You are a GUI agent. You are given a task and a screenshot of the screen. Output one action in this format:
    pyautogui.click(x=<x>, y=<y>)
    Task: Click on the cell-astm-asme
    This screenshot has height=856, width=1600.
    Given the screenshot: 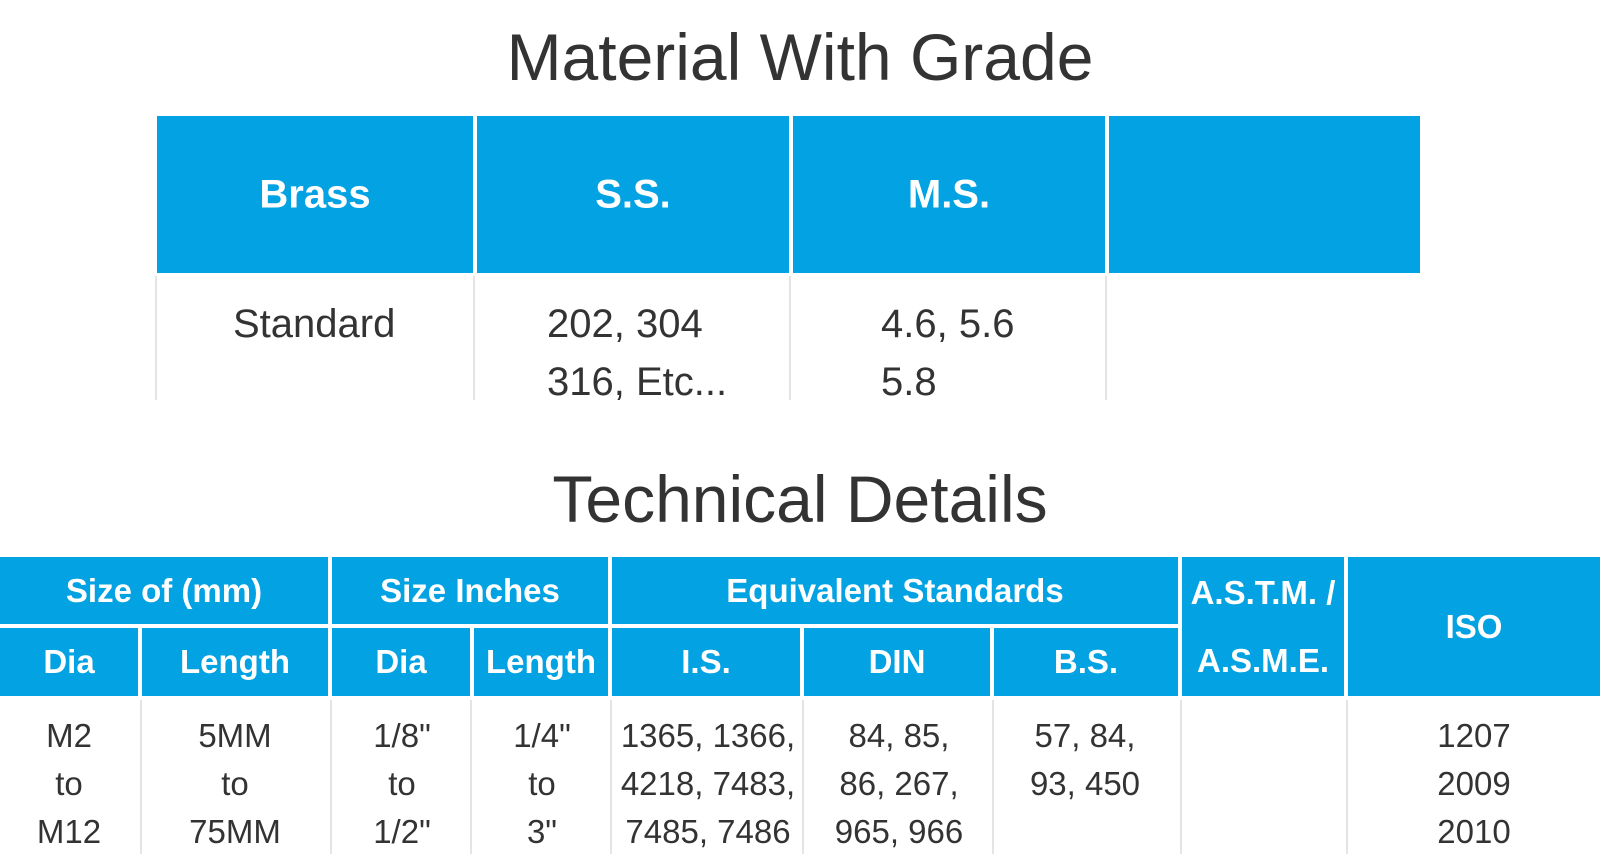 What is the action you would take?
    pyautogui.click(x=1264, y=777)
    